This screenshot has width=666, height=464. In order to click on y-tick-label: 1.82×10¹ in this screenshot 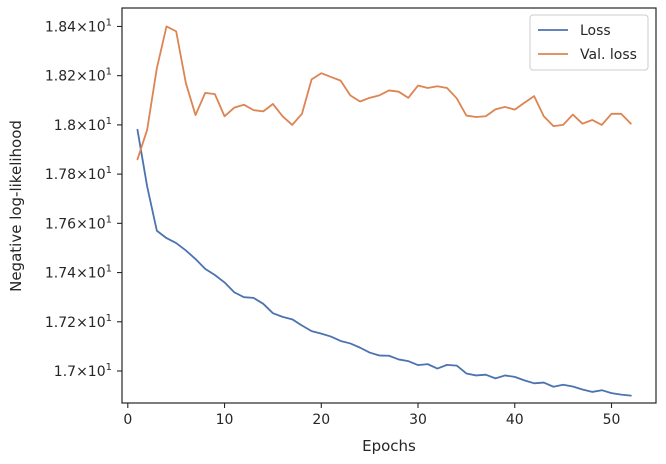, I will do `click(78, 76)`.